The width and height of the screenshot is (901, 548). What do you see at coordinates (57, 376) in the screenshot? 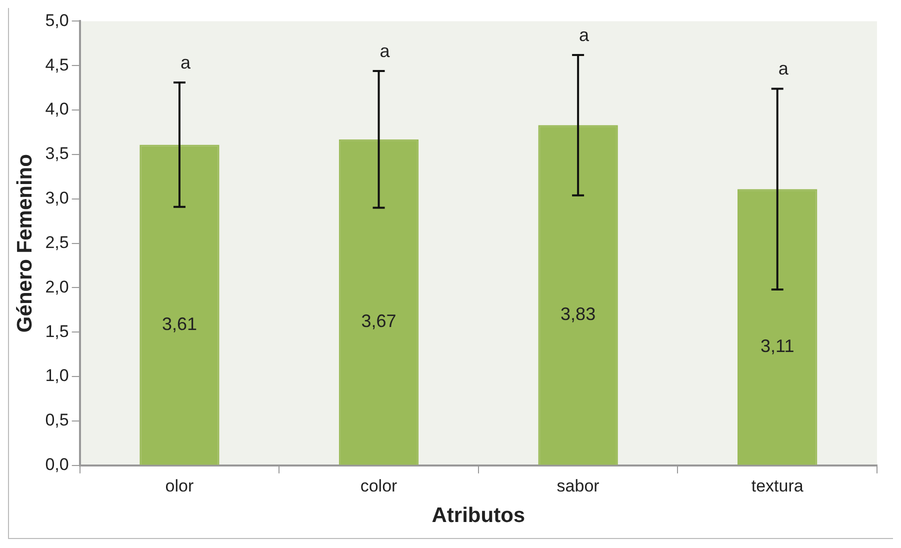
I see `y-tick-label: 1,0` at bounding box center [57, 376].